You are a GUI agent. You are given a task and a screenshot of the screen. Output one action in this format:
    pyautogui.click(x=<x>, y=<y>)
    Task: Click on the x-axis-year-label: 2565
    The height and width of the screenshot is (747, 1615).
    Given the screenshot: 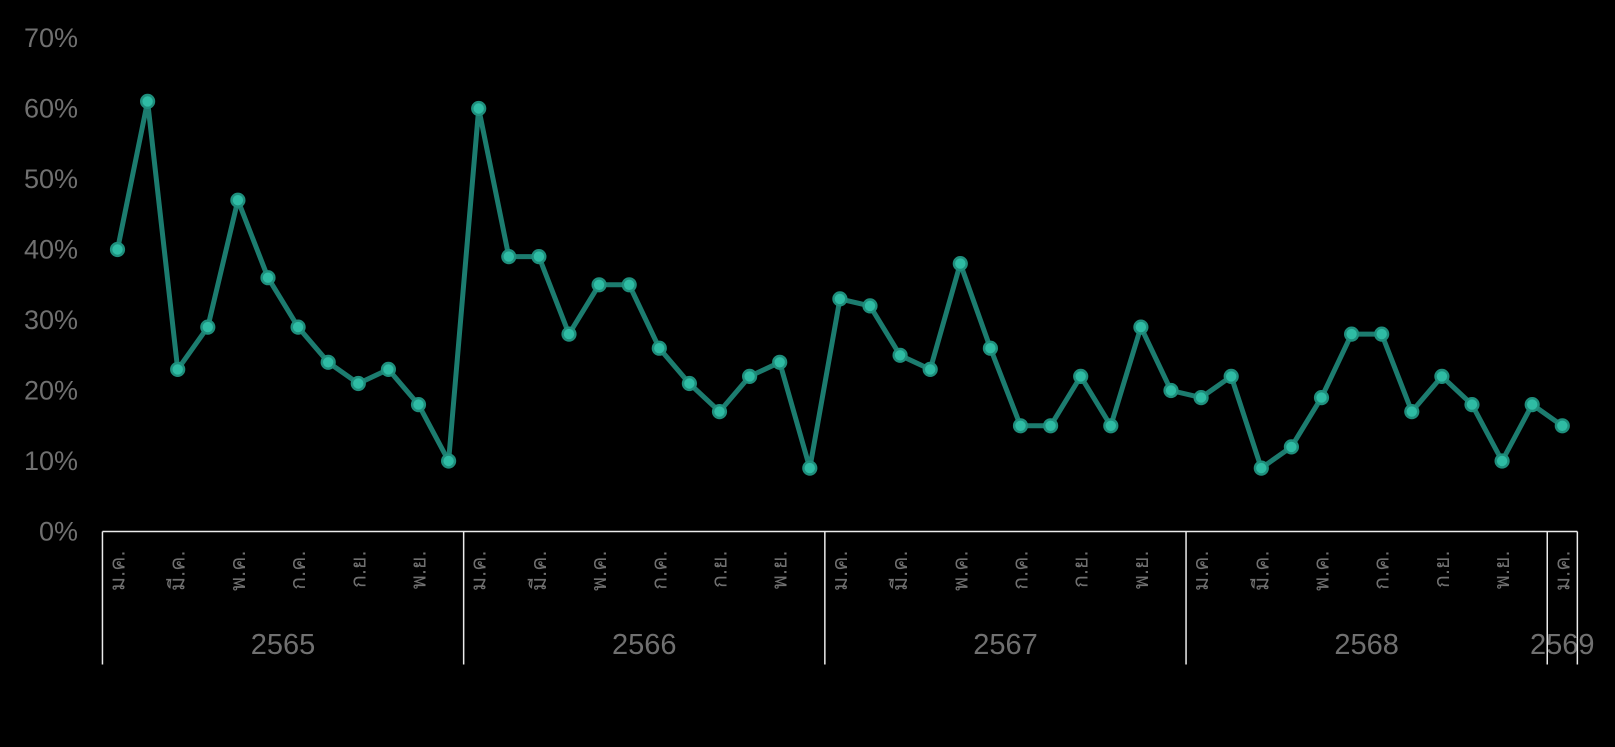 What is the action you would take?
    pyautogui.click(x=283, y=645)
    